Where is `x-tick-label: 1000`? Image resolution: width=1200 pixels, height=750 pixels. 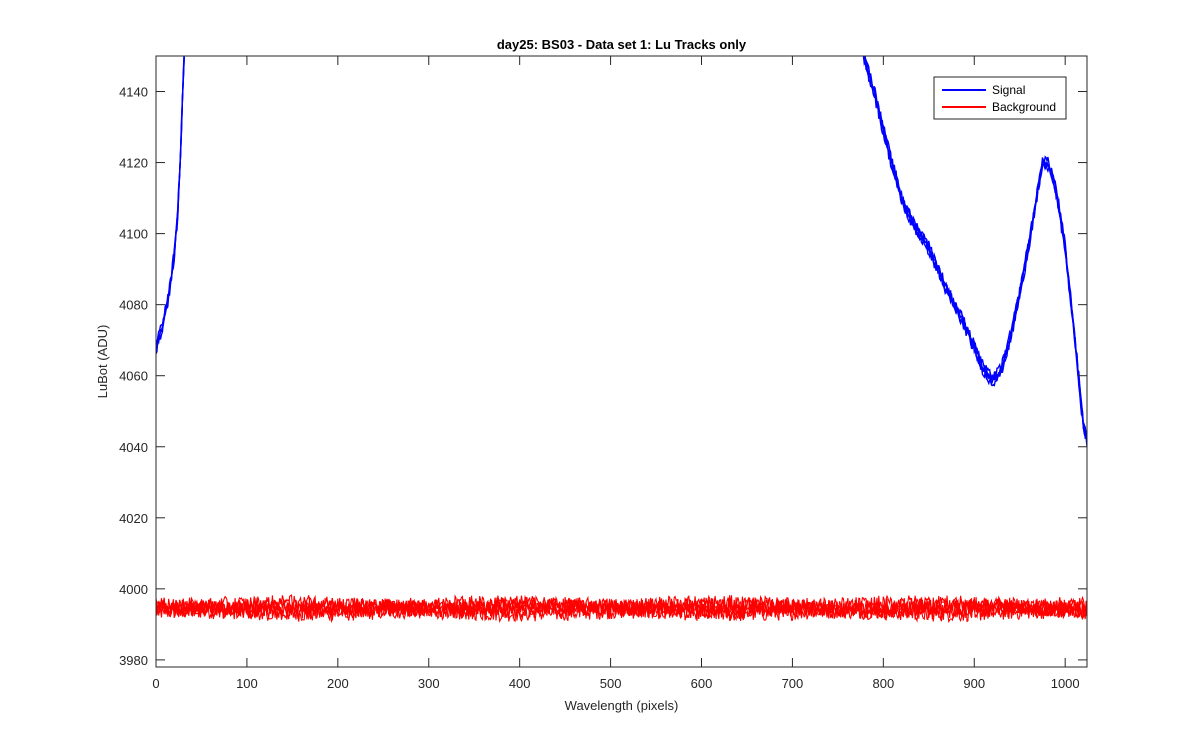
x-tick-label: 1000 is located at coordinates (1065, 683).